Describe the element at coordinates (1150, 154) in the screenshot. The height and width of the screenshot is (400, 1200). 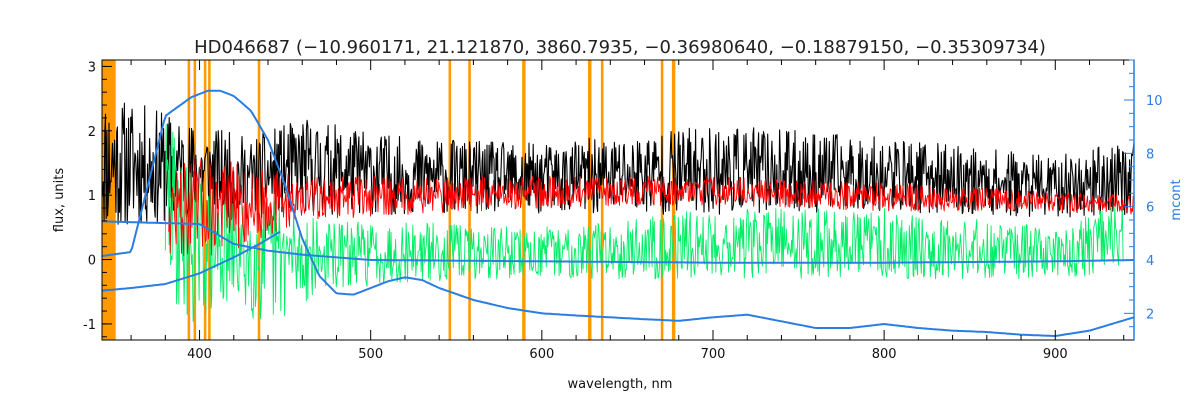
I see `y2-tick-label: 8` at that location.